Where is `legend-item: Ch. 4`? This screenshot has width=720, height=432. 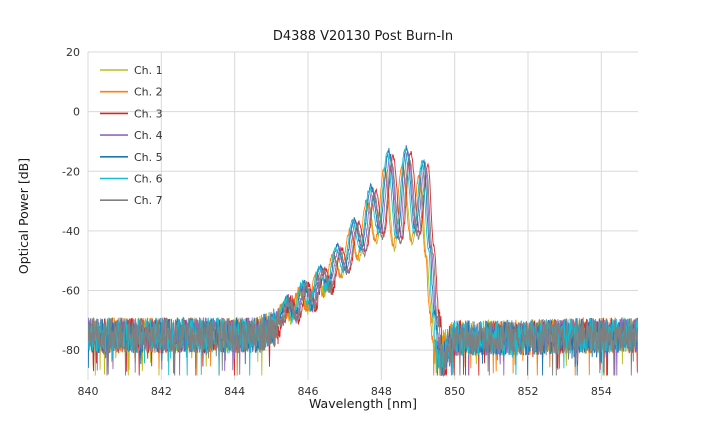 legend-item: Ch. 4 is located at coordinates (131, 135).